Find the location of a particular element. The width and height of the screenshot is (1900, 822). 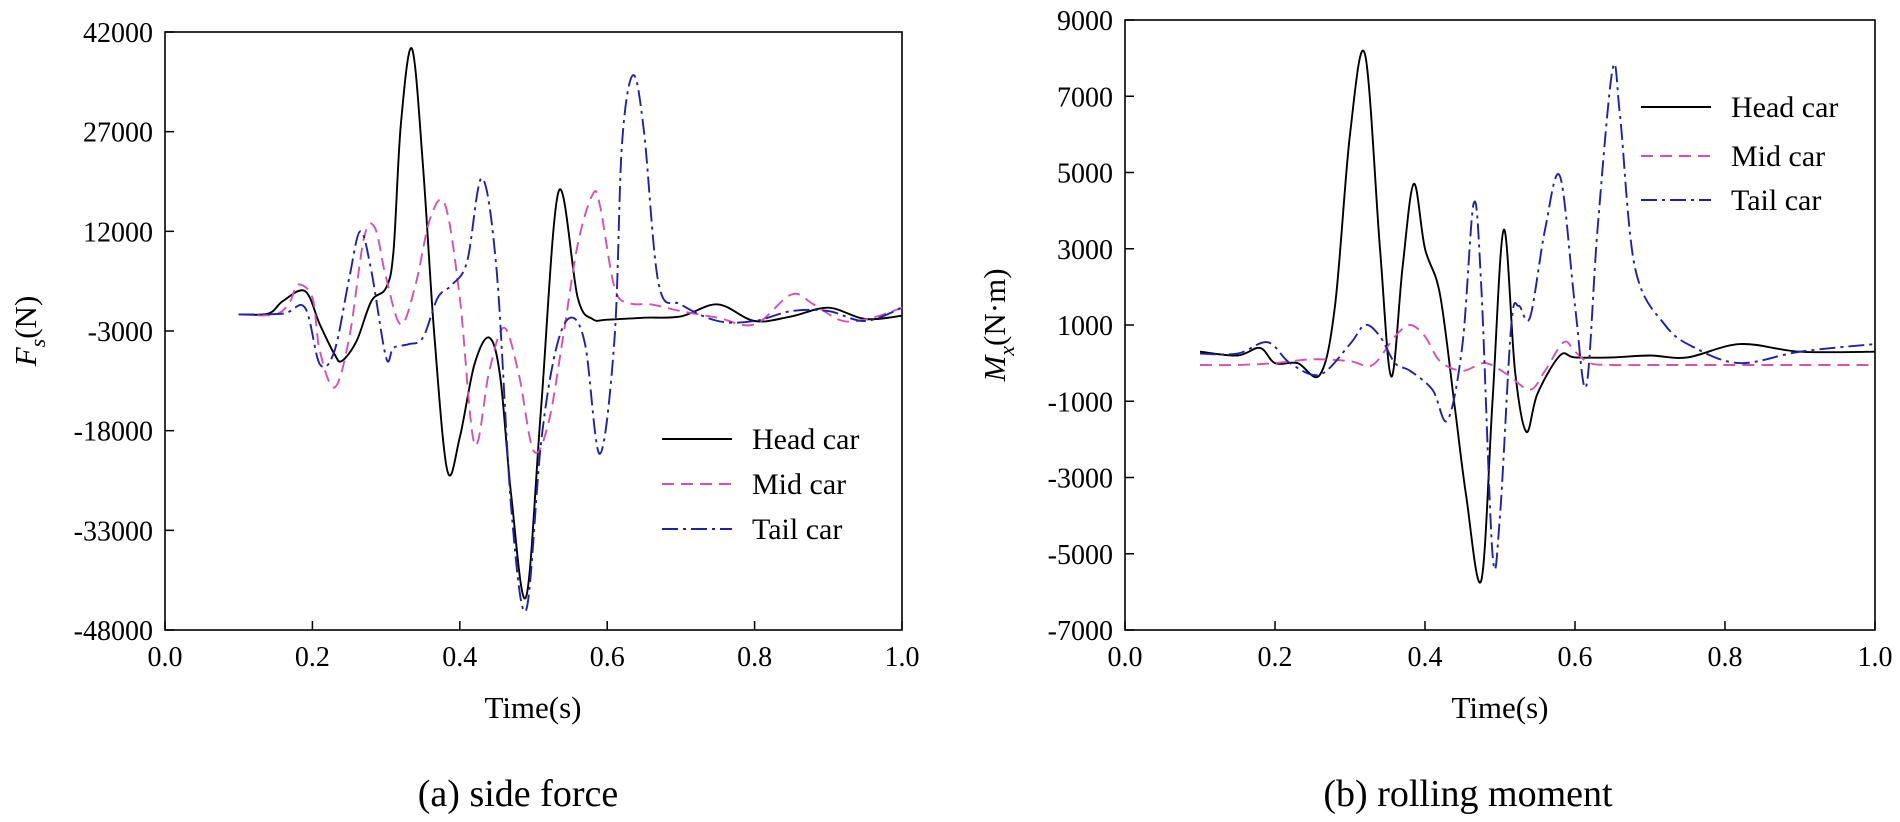

y-tick-label: 9000 is located at coordinates (1085, 21).